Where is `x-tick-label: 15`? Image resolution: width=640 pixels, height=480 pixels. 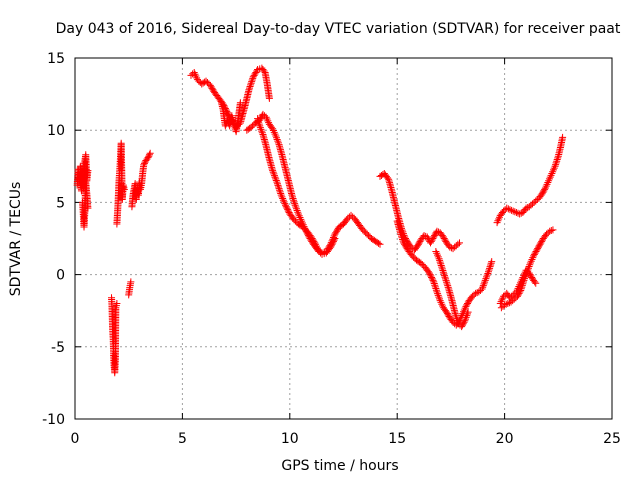
x-tick-label: 15 is located at coordinates (397, 439).